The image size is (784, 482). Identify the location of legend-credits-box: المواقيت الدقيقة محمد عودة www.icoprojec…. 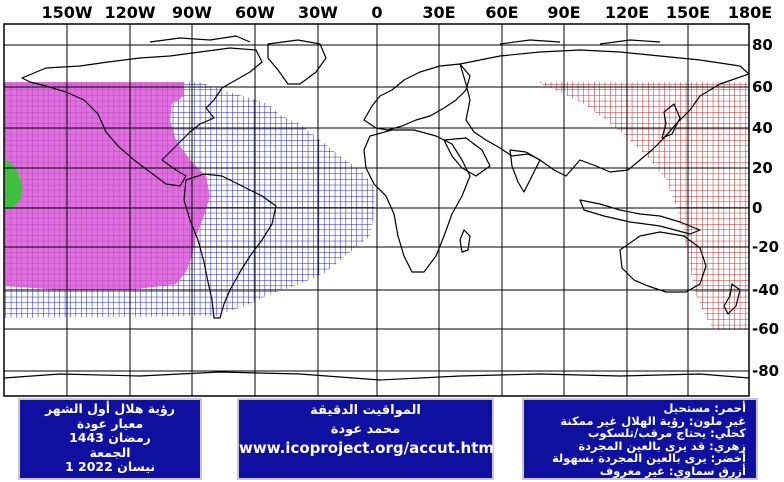
(368, 439).